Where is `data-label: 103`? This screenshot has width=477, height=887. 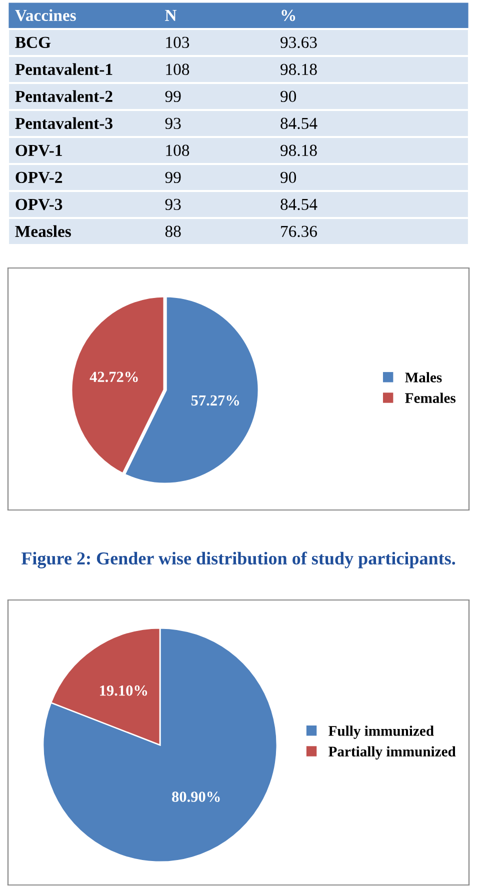
data-label: 103 is located at coordinates (178, 42).